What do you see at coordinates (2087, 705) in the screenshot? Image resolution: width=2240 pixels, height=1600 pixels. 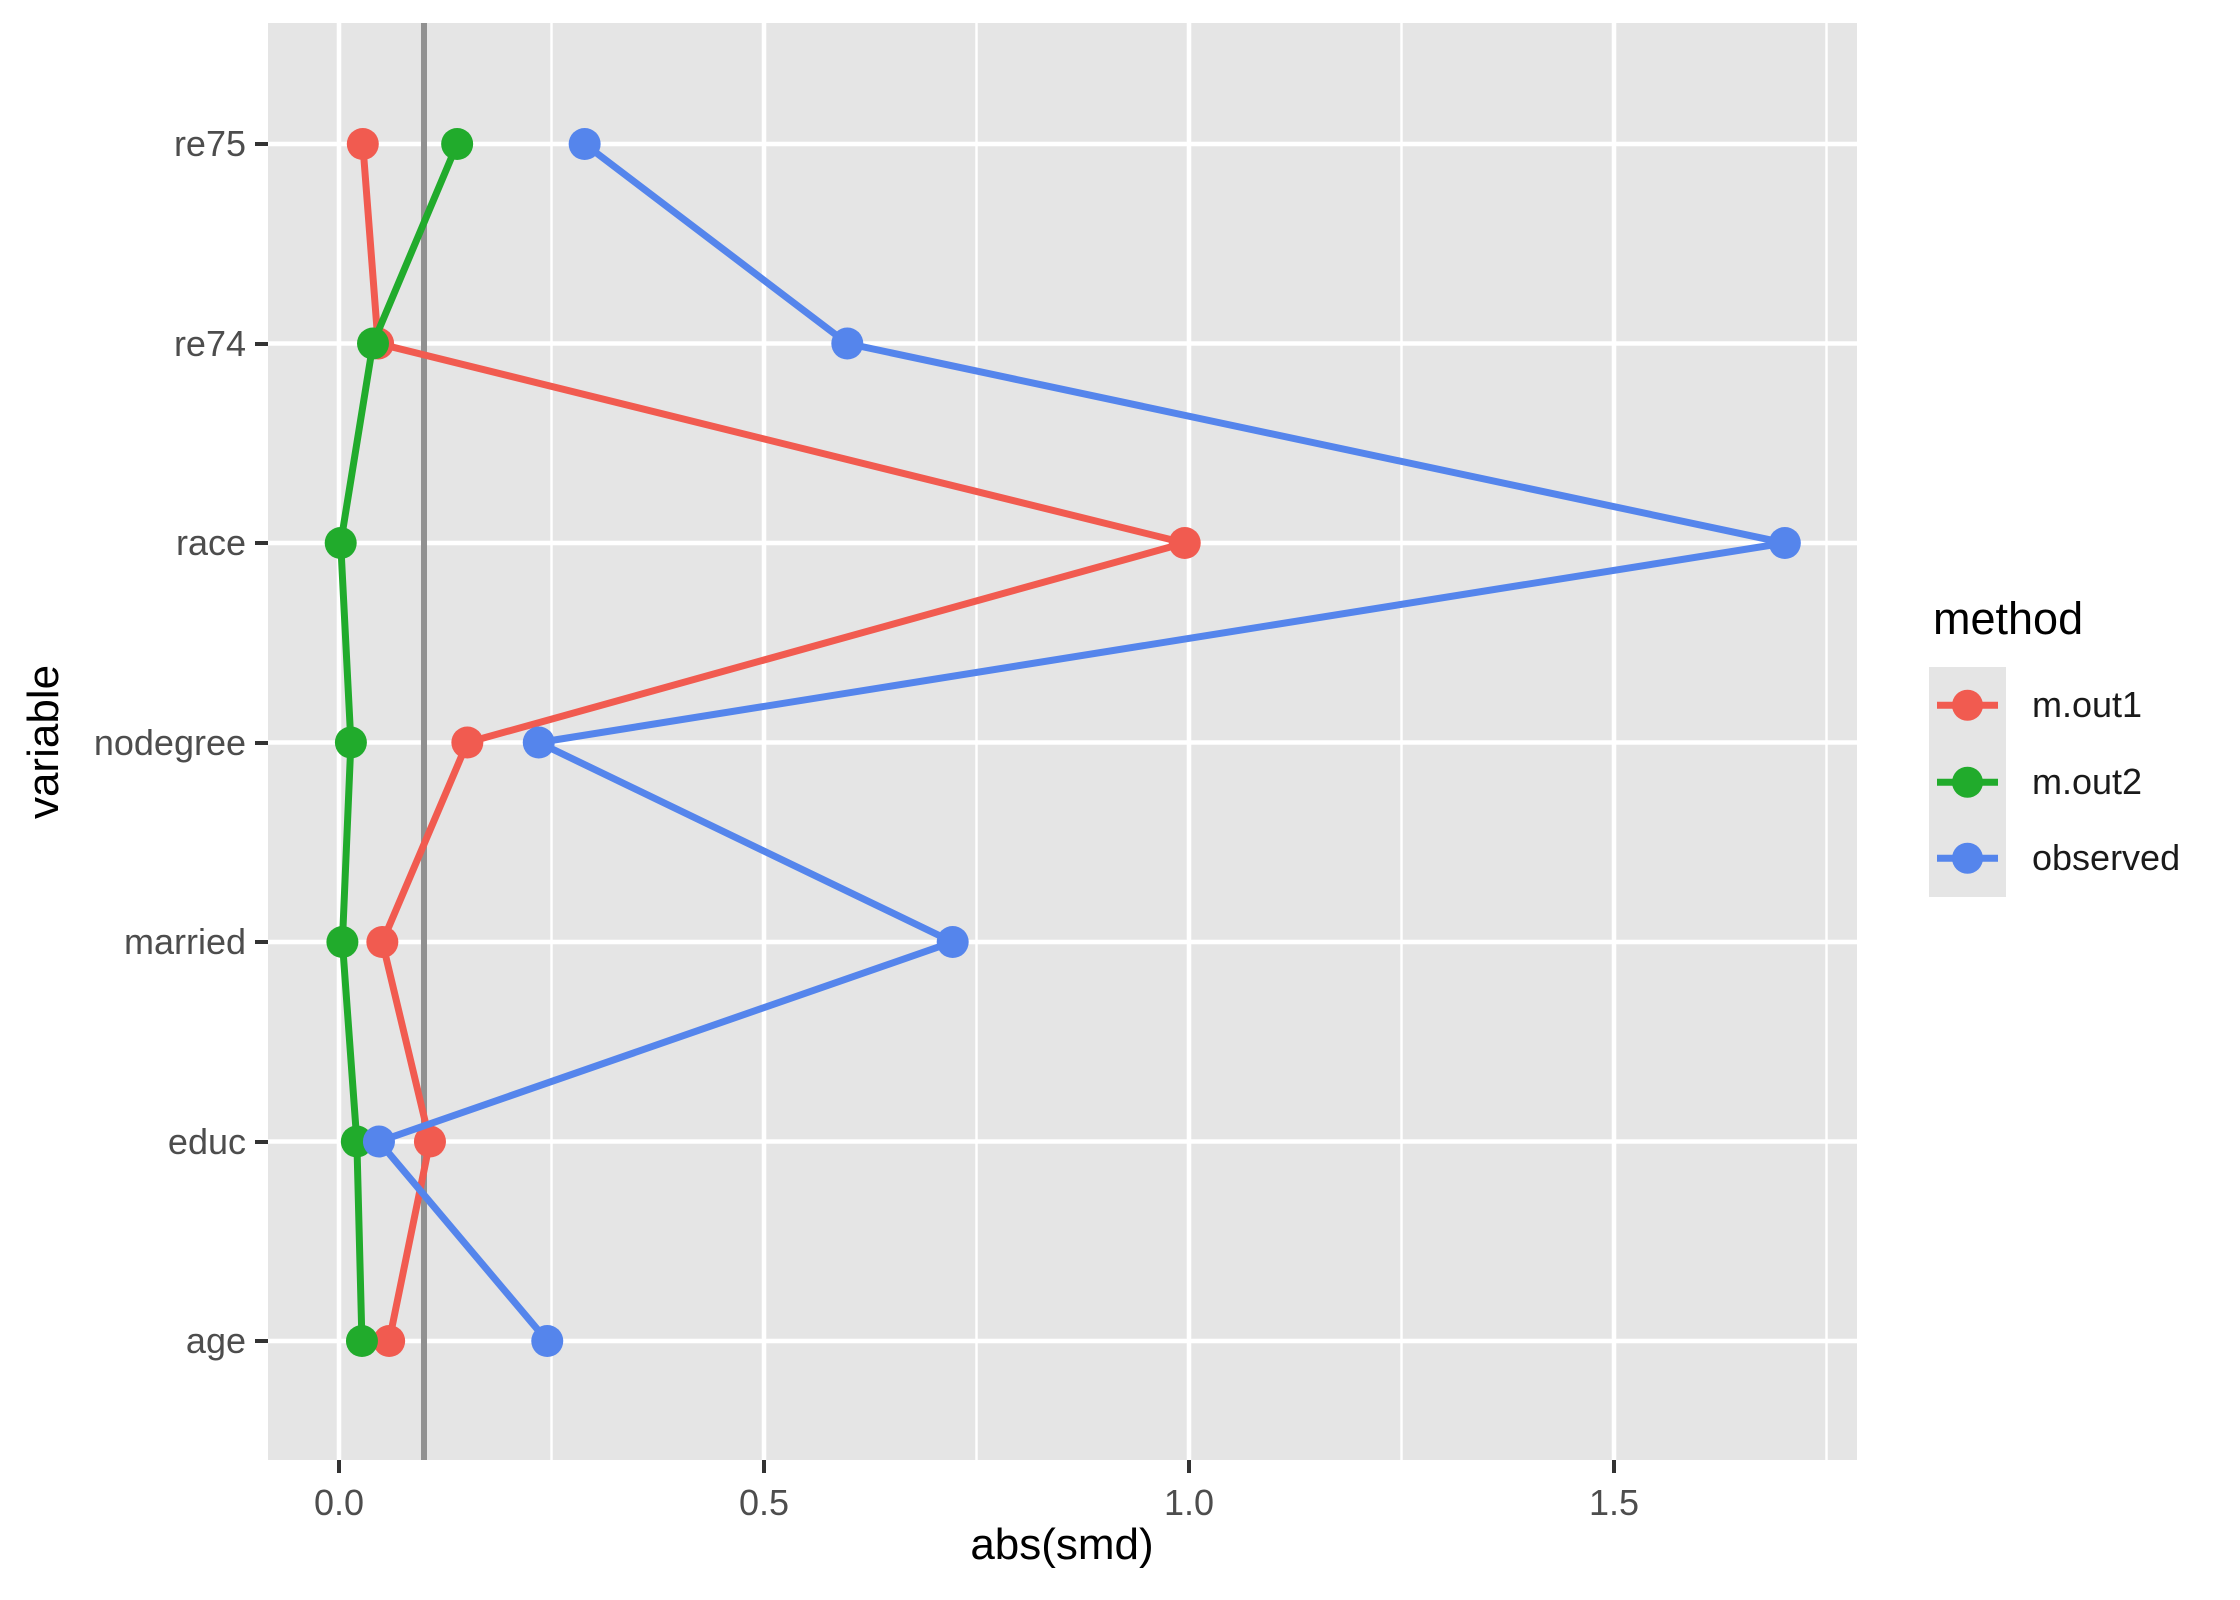 I see `legend-label-m-out1: m.out1` at bounding box center [2087, 705].